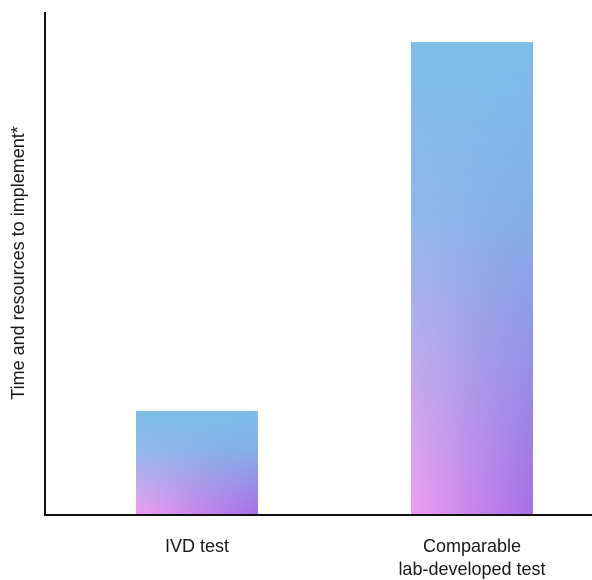 This screenshot has width=592, height=580. I want to click on bar-1-overlay, so click(197, 462).